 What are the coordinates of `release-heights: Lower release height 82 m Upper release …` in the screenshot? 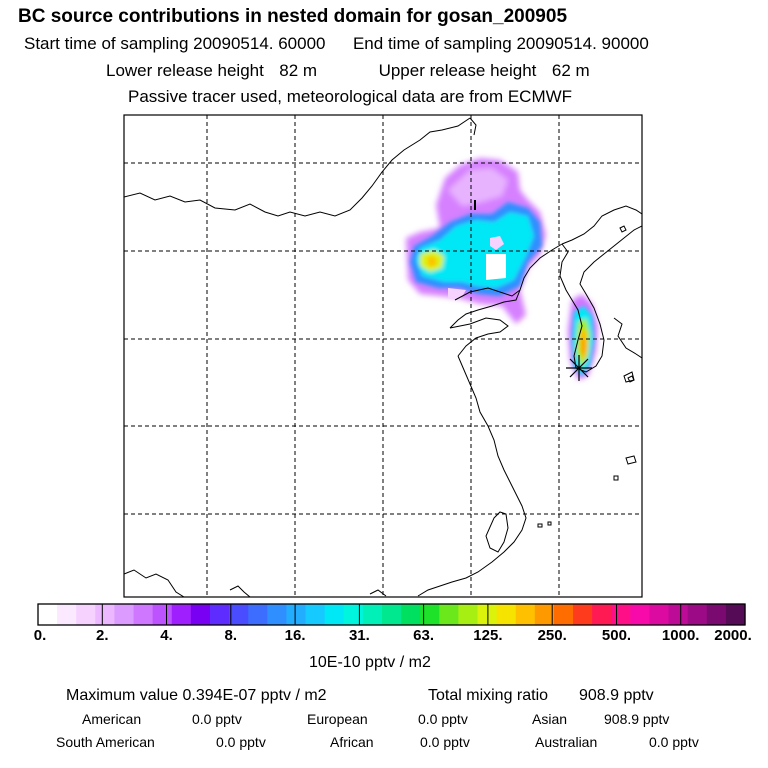 It's located at (348, 71).